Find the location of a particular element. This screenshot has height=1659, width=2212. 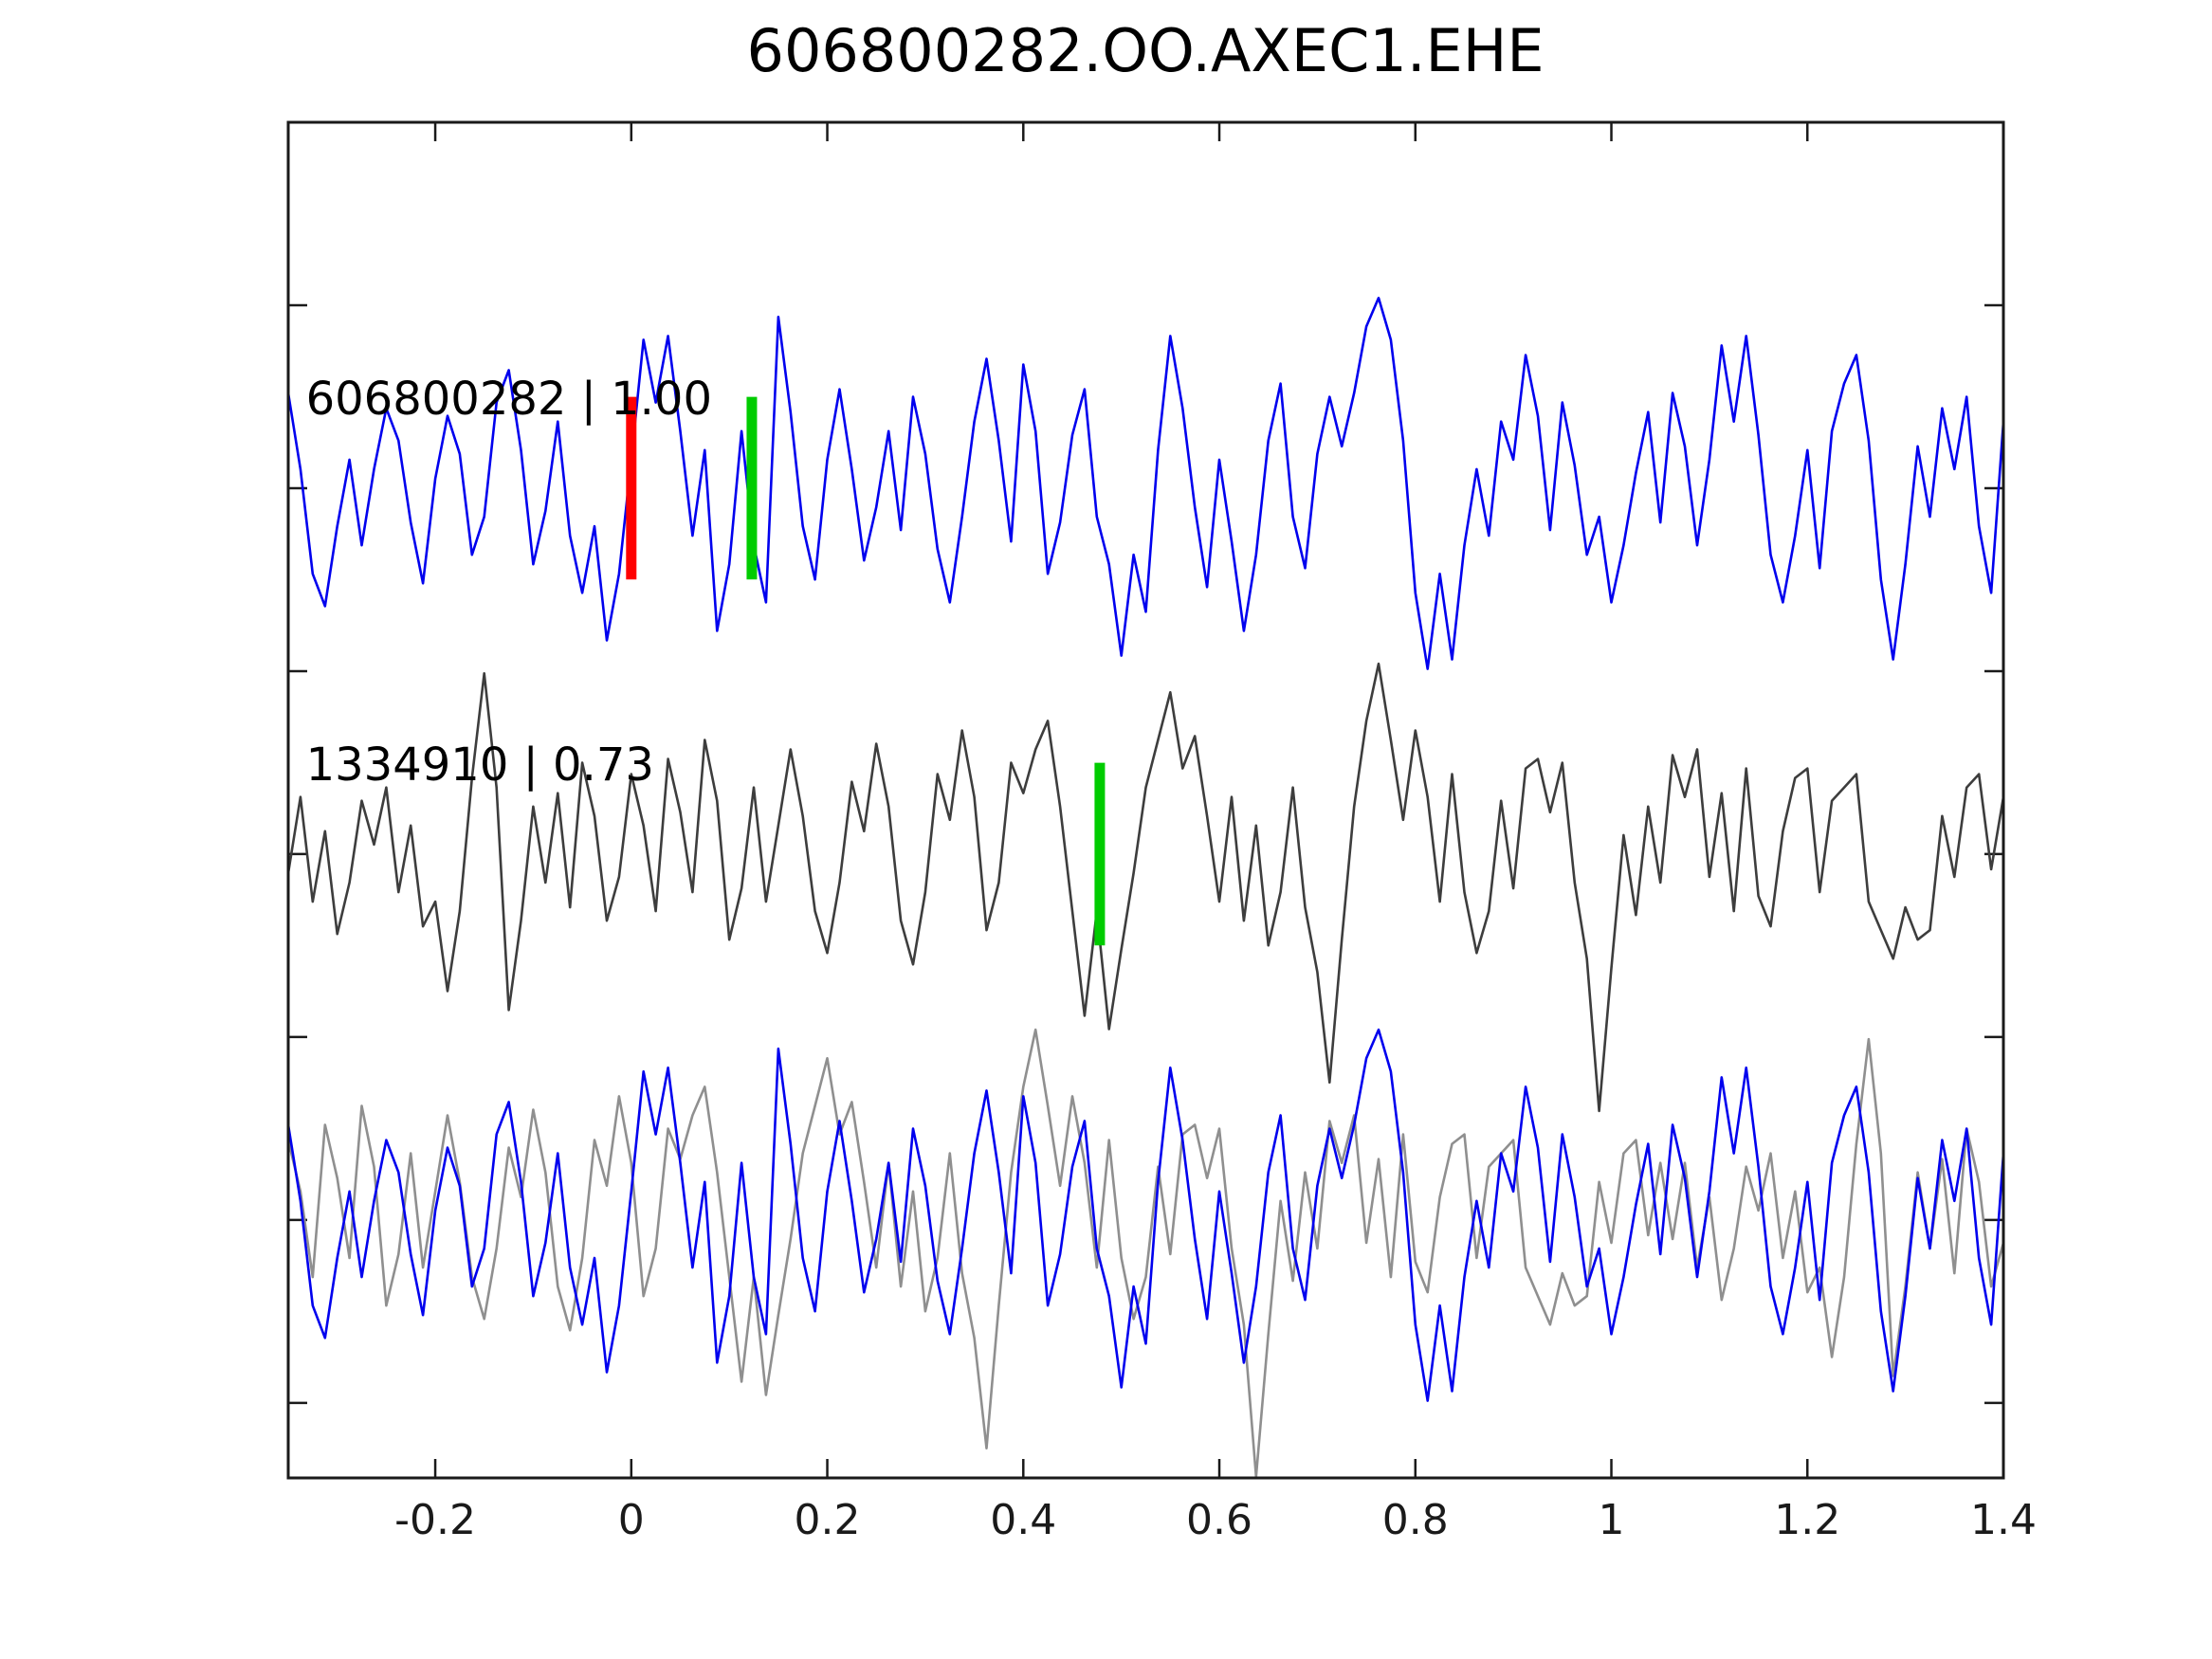

x-tick-label: 1 is located at coordinates (1612, 1520).